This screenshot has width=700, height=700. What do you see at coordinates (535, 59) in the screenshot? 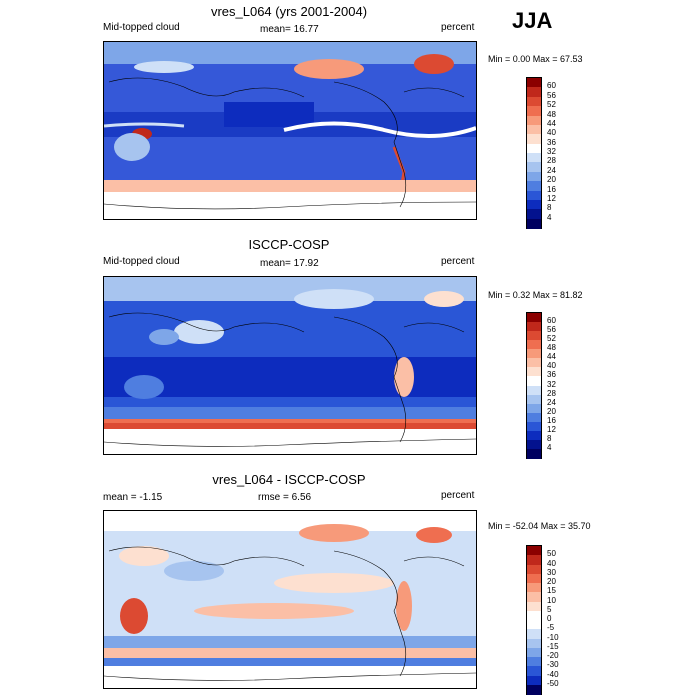
I see `panel-1-minmax: Min = 0.00 Max = 67.53` at bounding box center [535, 59].